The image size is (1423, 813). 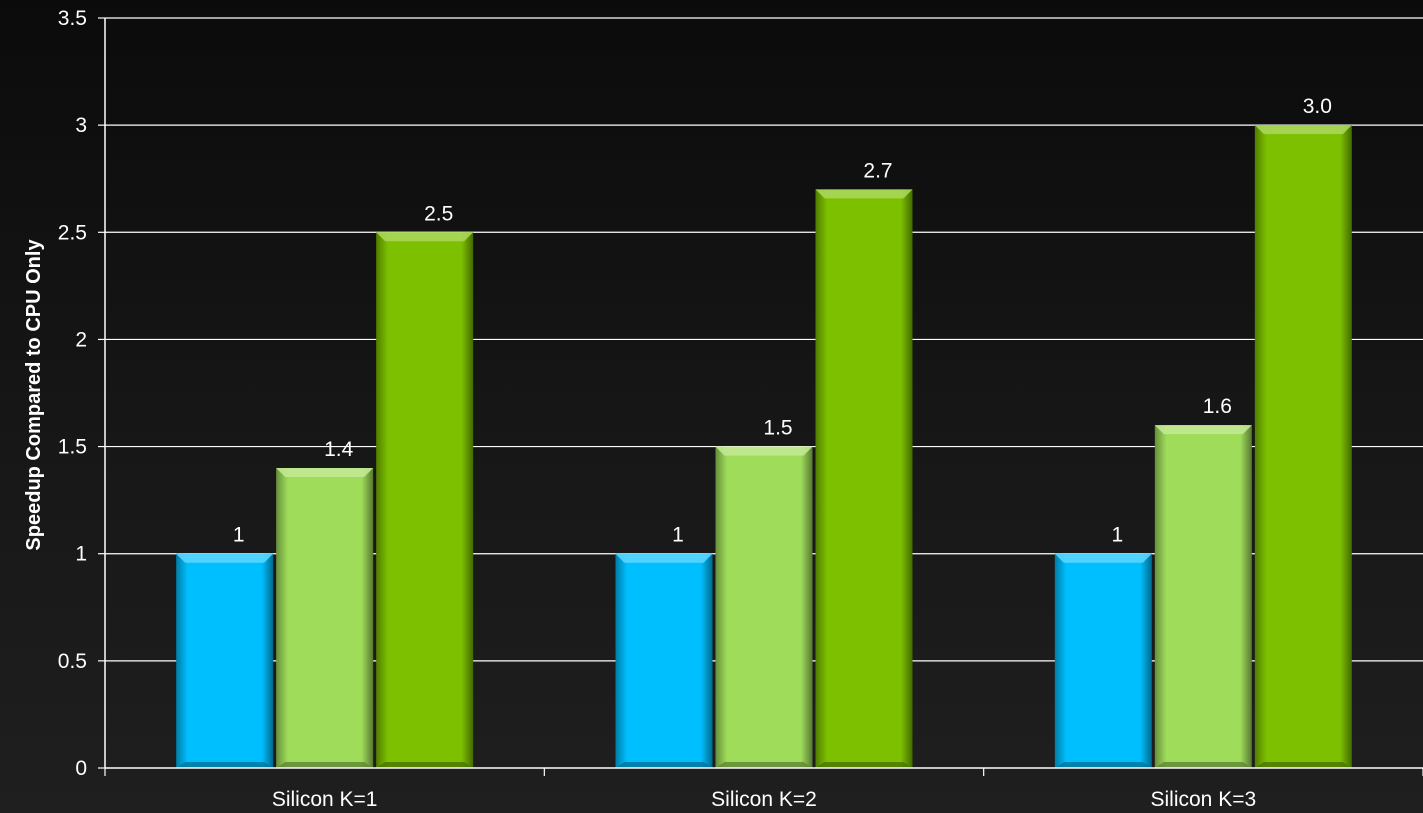 I want to click on y-tick-label: 2, so click(x=81, y=339).